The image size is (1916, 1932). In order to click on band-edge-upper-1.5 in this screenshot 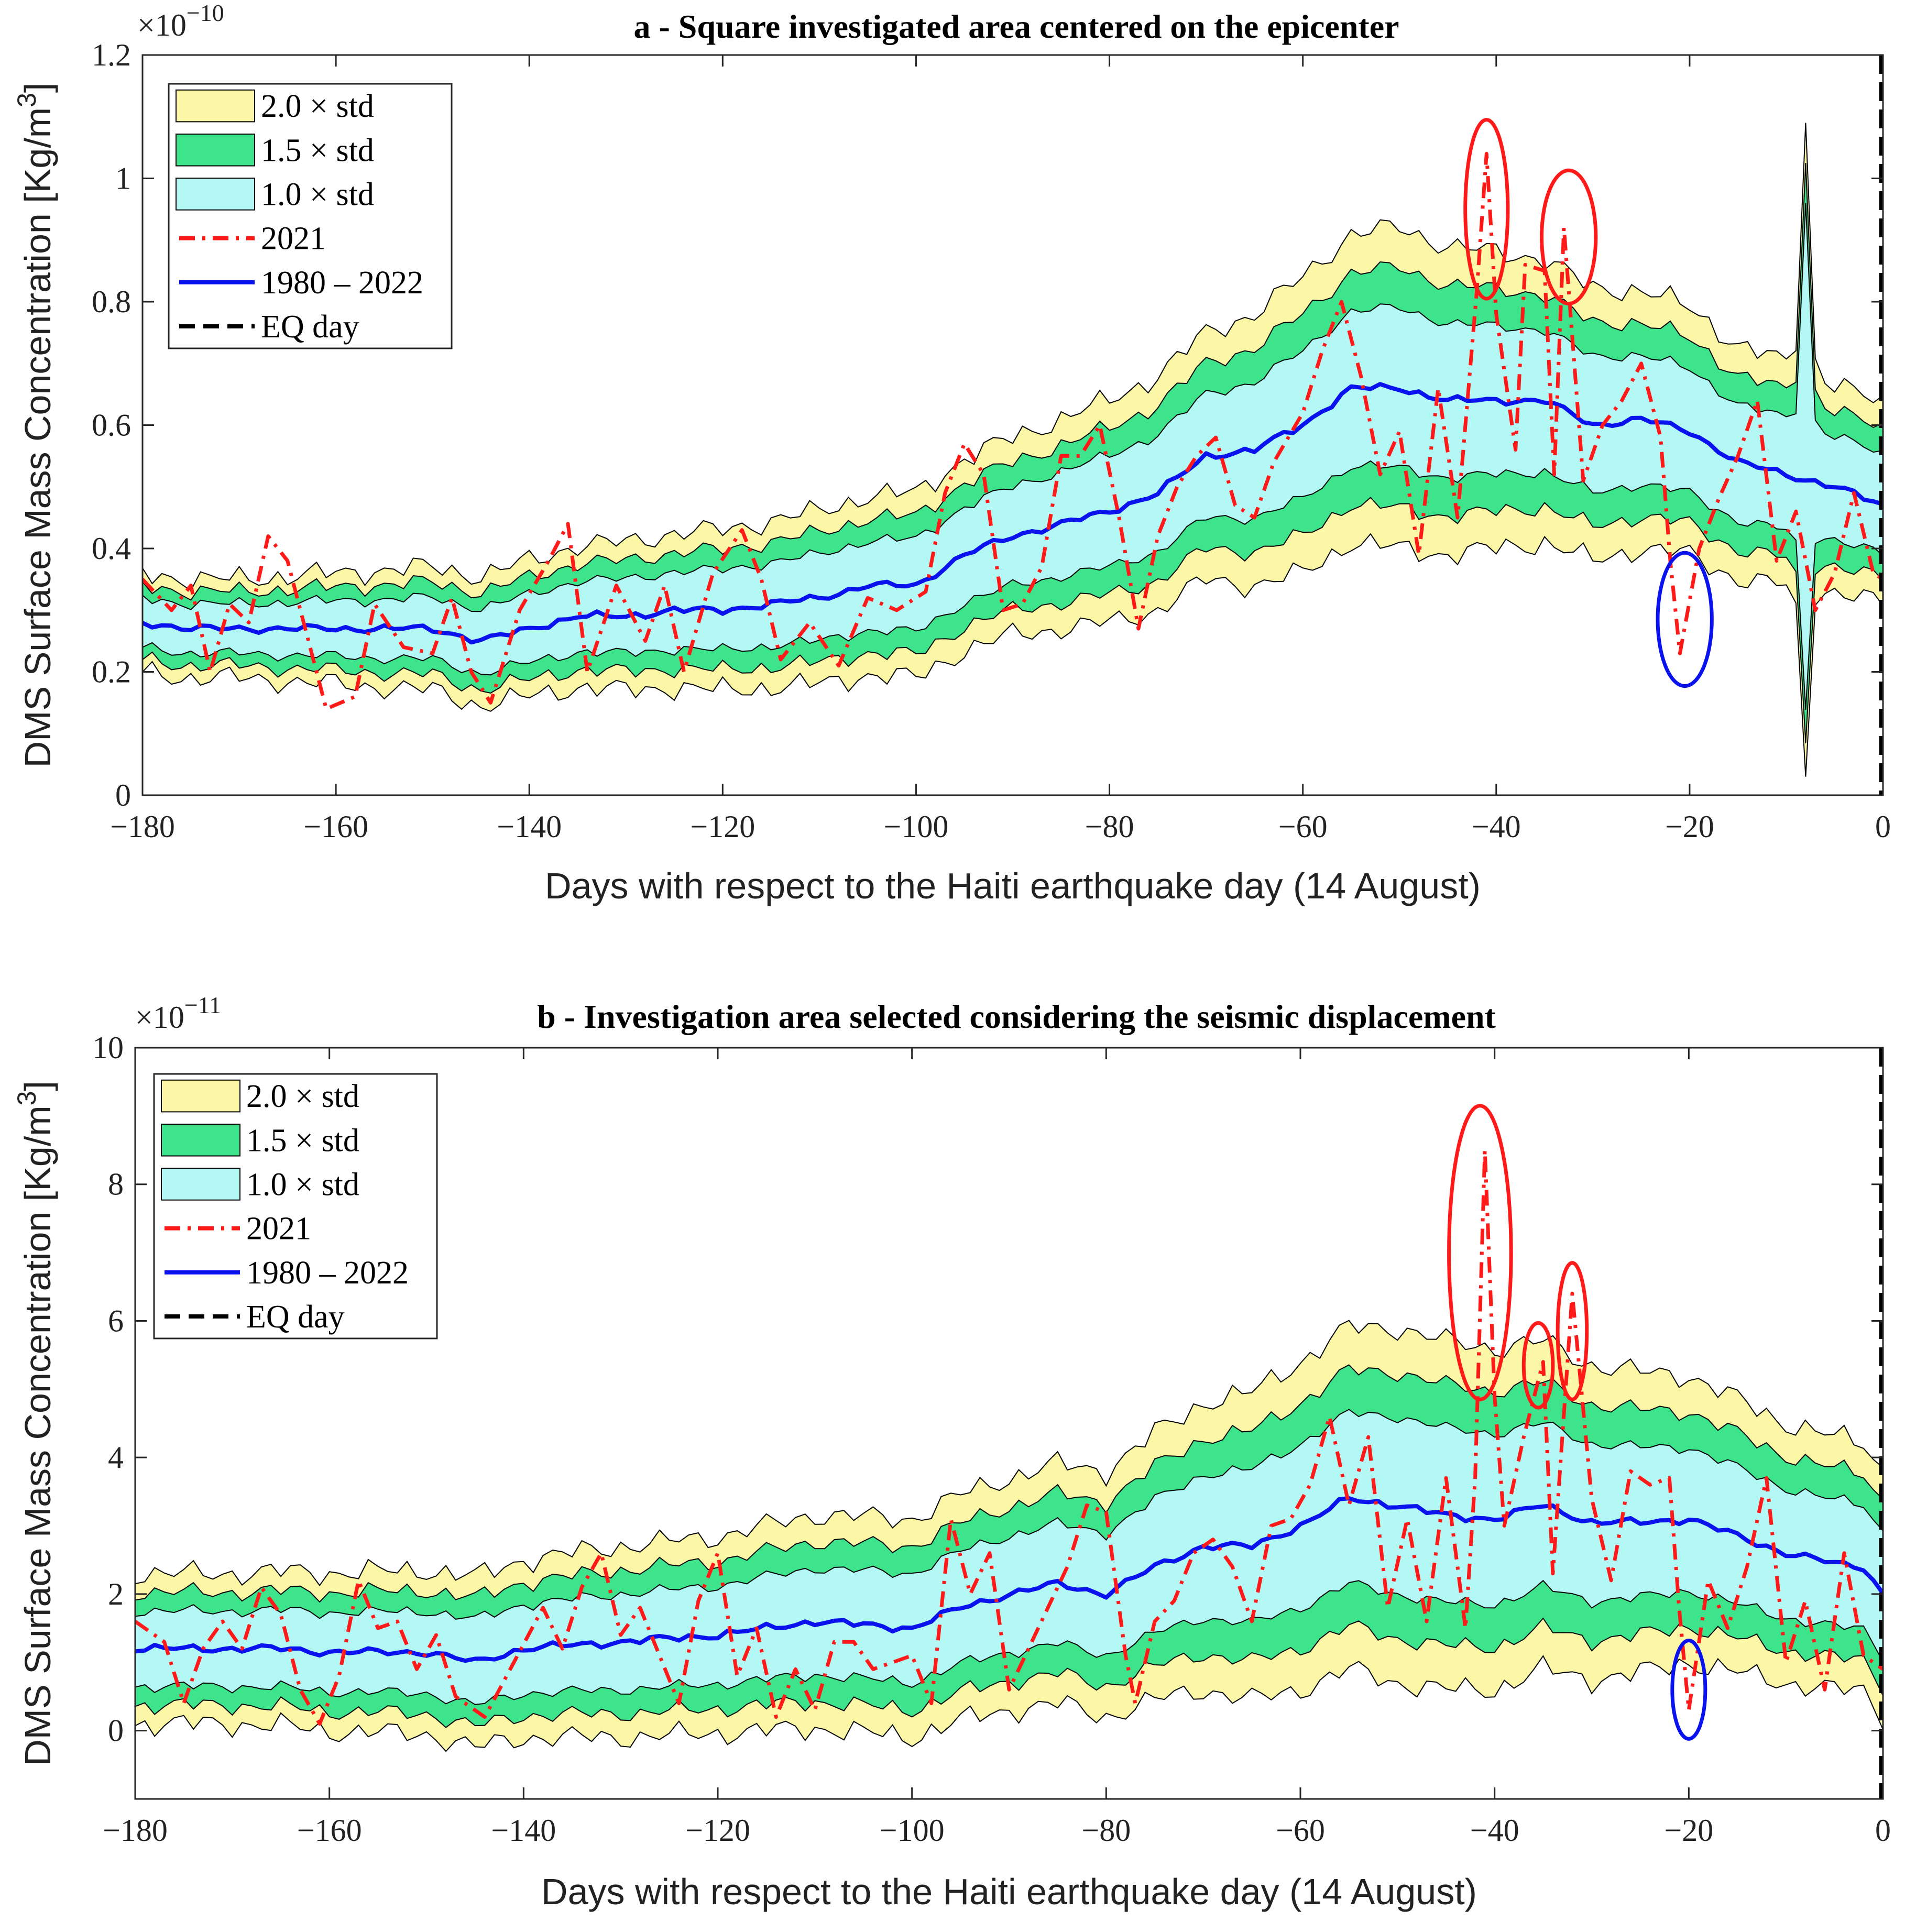, I will do `click(1009, 1483)`.